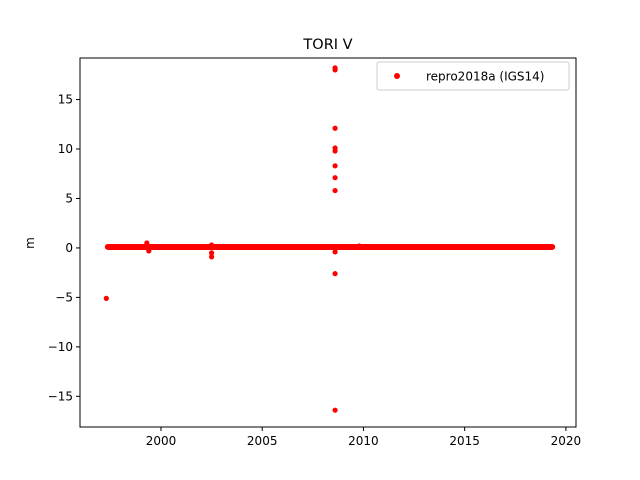 This screenshot has width=640, height=480. I want to click on legend-box, so click(473, 76).